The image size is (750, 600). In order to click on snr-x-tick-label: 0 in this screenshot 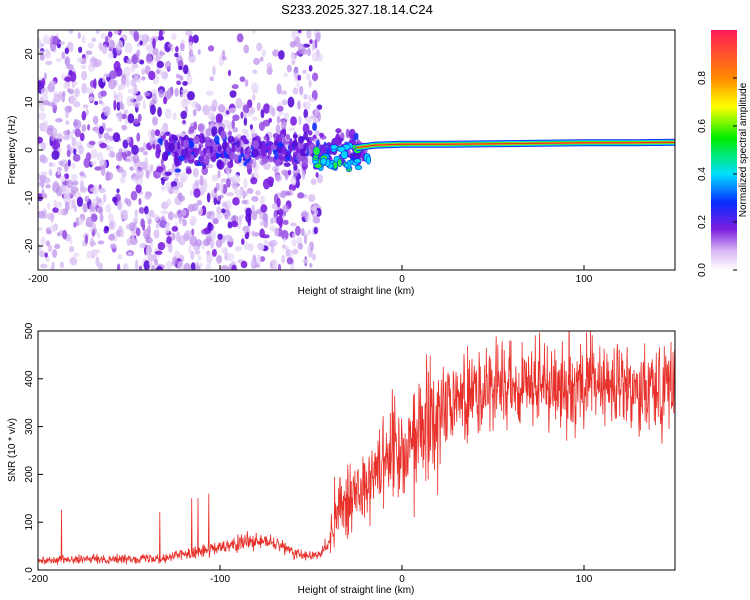, I will do `click(402, 579)`.